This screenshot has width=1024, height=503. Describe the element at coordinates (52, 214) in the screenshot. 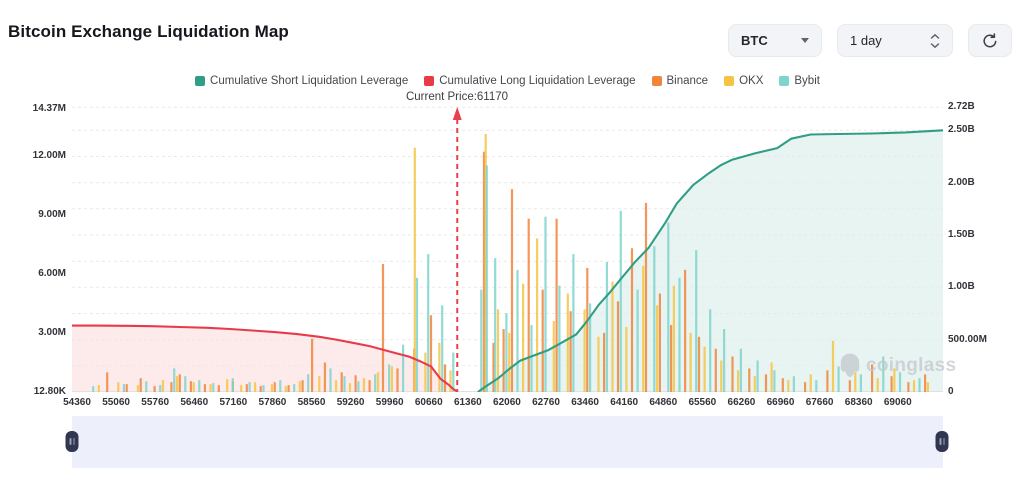

I see `axis-tick-label: 9.00M` at that location.